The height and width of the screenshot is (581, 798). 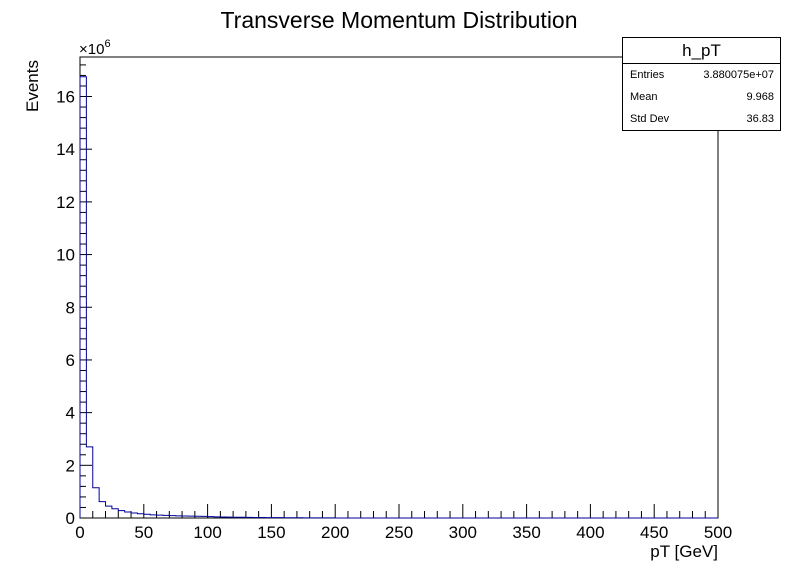 What do you see at coordinates (701, 75) in the screenshot?
I see `stats-row-entries: Entries 3.880075e+07` at bounding box center [701, 75].